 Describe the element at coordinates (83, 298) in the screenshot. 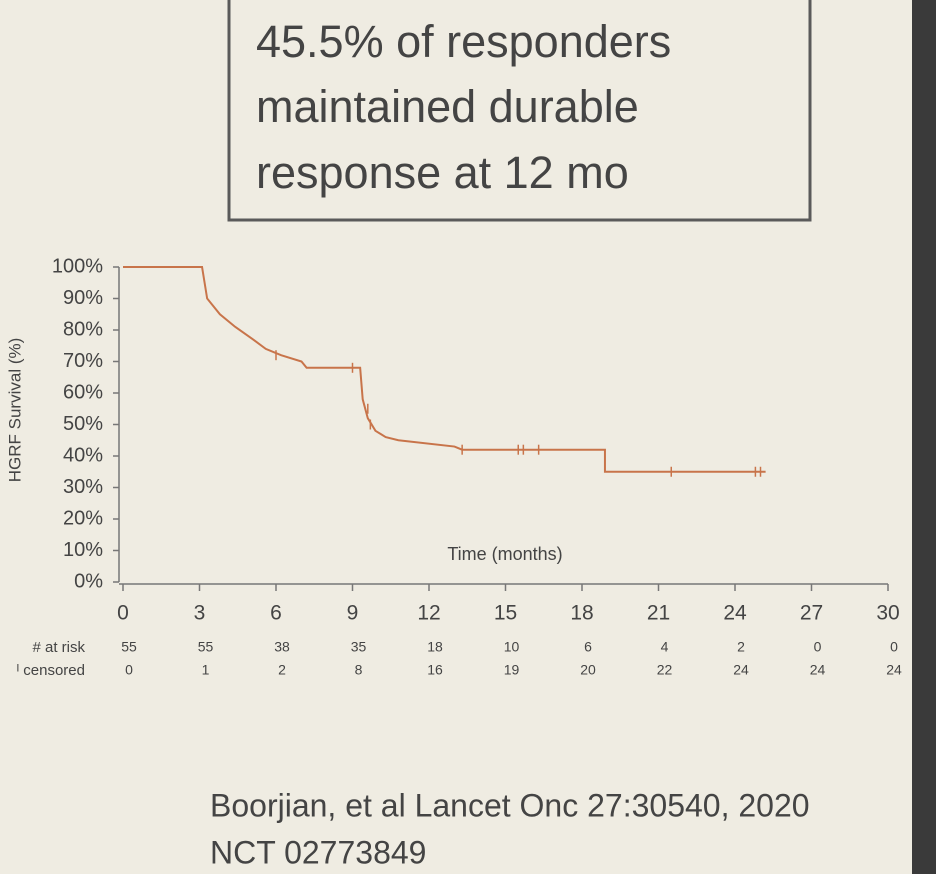

I see `y-tick-label: 90%` at that location.